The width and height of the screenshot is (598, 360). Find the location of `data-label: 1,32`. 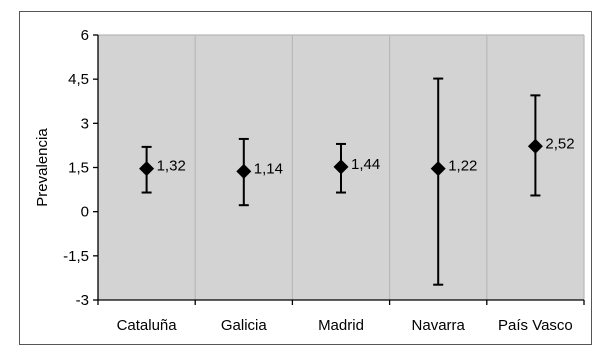

data-label: 1,32 is located at coordinates (171, 166).